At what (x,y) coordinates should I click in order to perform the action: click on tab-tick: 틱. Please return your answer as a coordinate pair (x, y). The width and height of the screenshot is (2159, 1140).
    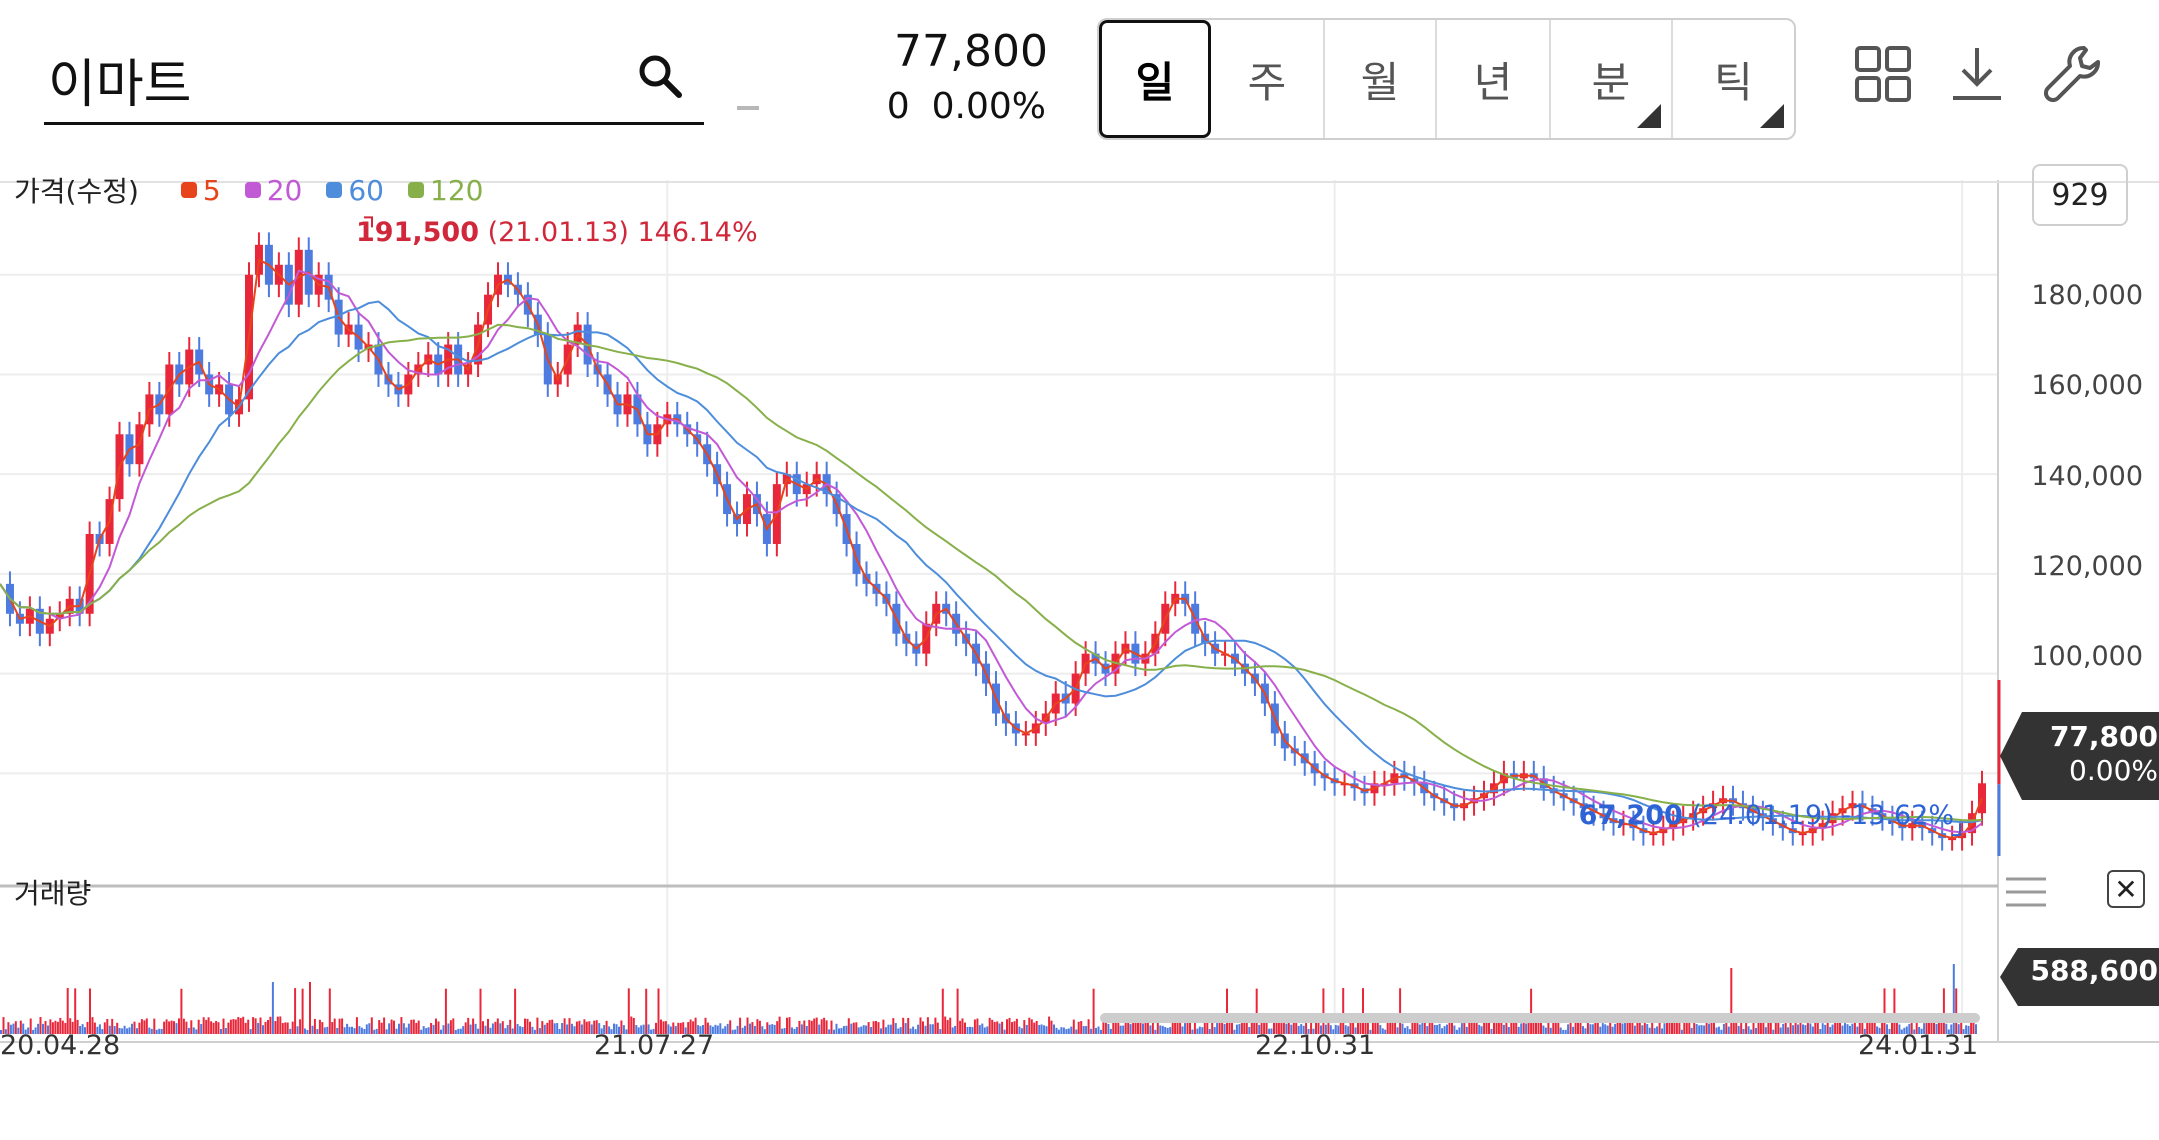
    Looking at the image, I should click on (1733, 79).